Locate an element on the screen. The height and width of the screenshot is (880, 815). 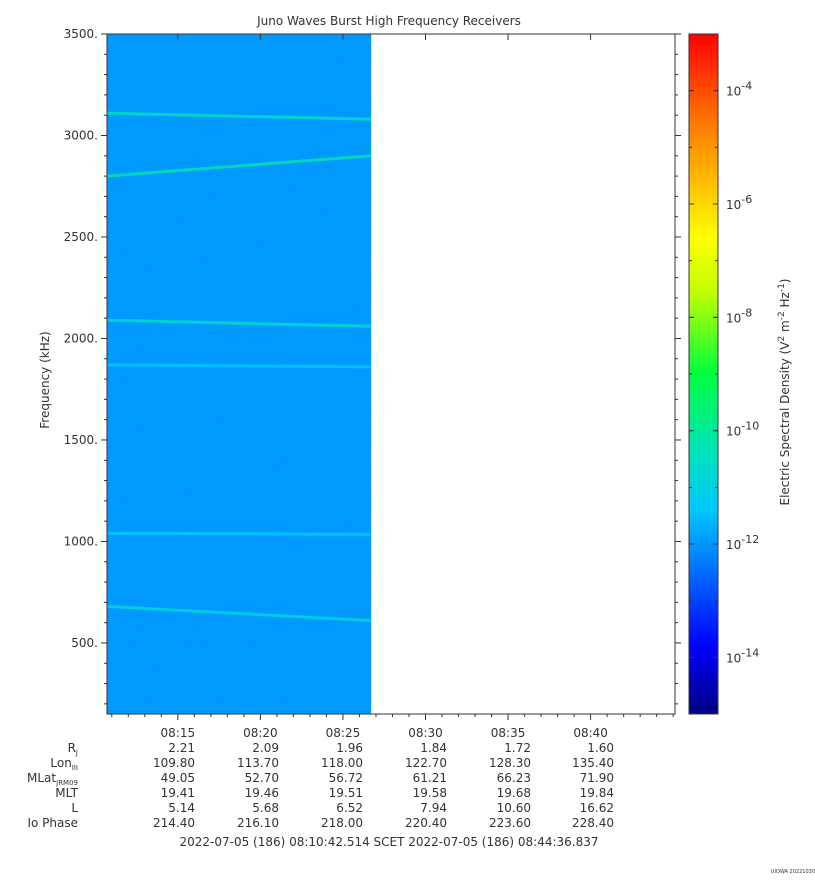
ephemeris-value: 1.96 is located at coordinates (349, 748).